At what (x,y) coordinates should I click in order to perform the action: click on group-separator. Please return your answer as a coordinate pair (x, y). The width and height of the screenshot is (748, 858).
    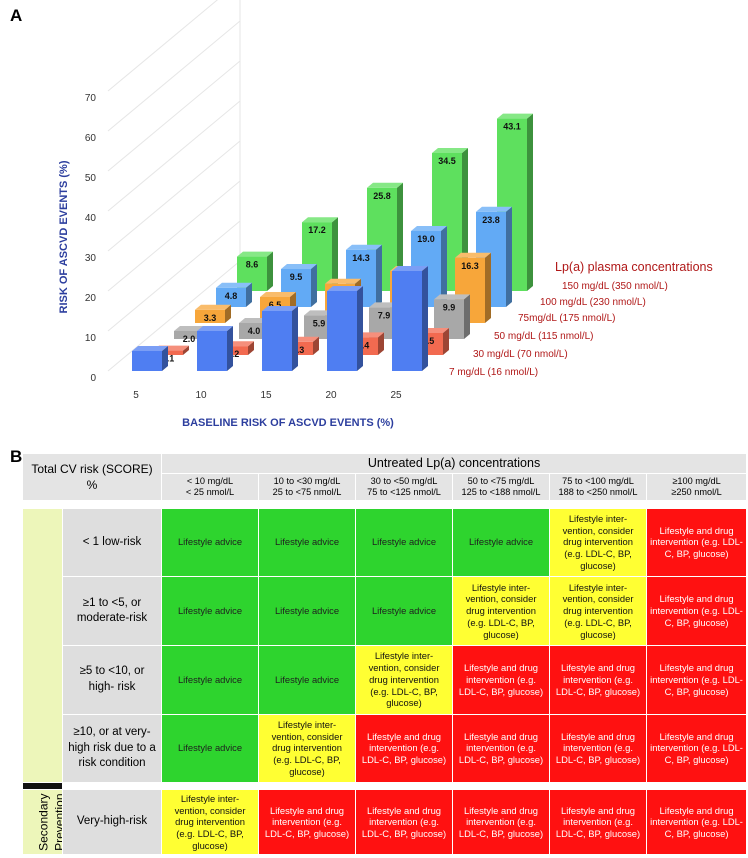
    Looking at the image, I should click on (385, 786).